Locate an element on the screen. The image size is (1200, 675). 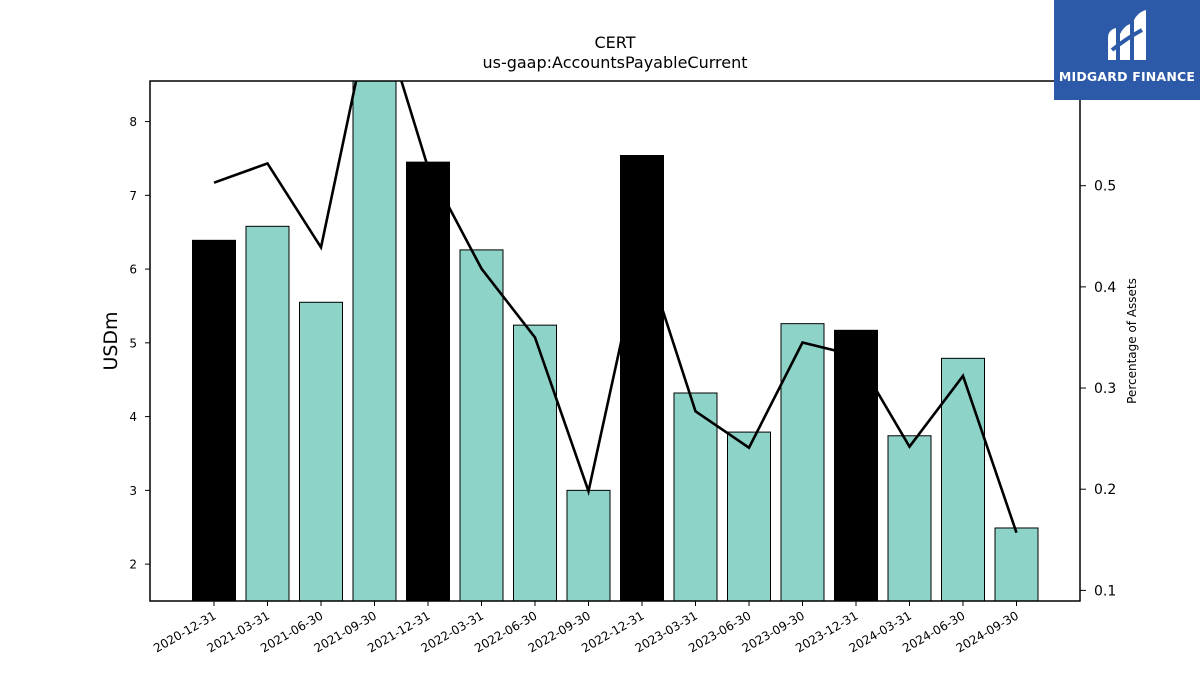
y-tick-label: 4 is located at coordinates (133, 417).